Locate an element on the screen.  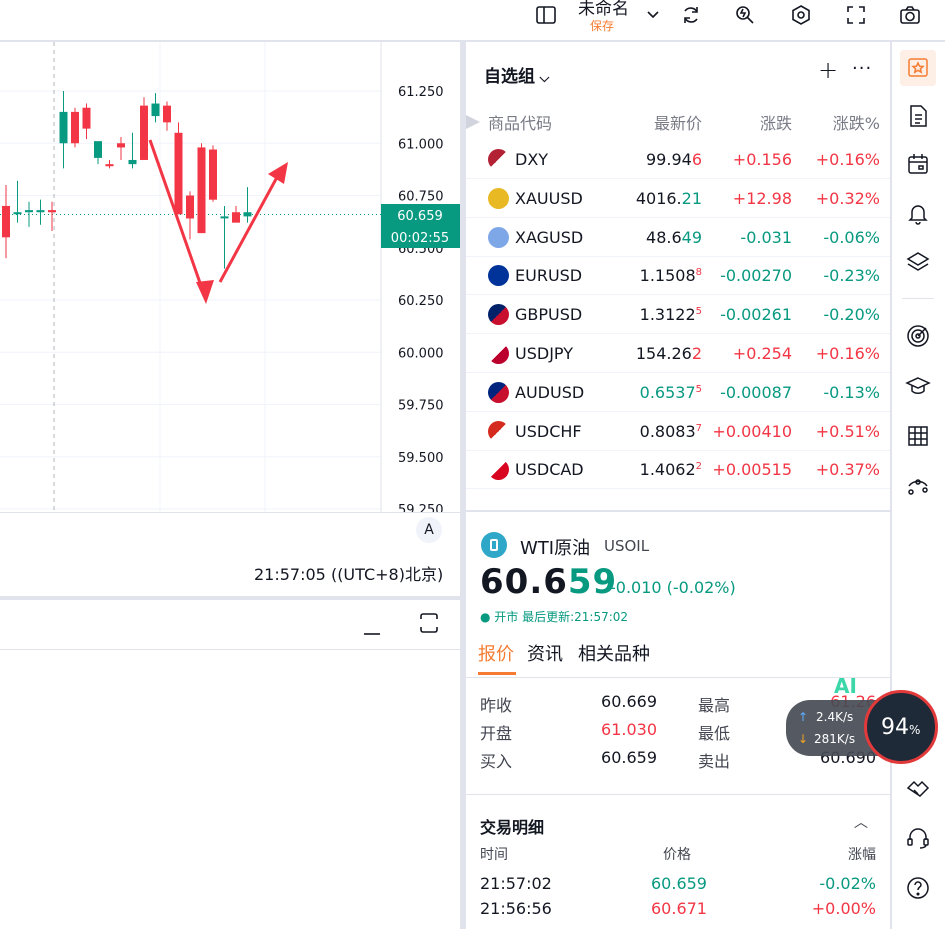
trade-change: -0.02% is located at coordinates (847, 883).